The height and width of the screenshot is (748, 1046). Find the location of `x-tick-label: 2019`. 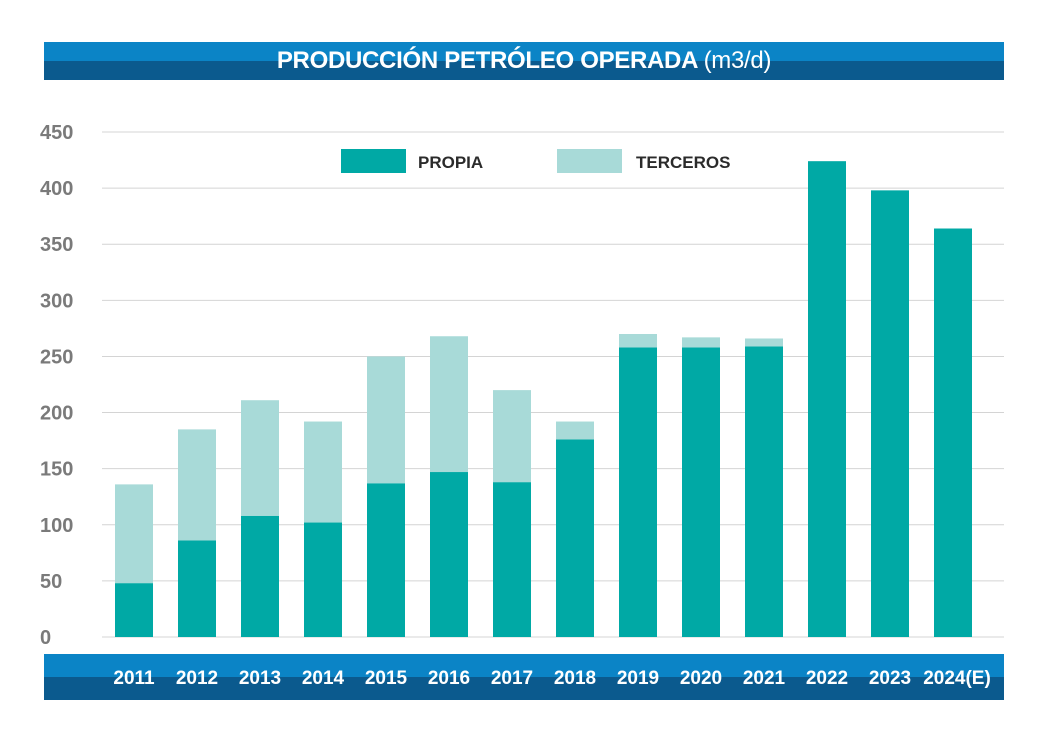

x-tick-label: 2019 is located at coordinates (638, 678).